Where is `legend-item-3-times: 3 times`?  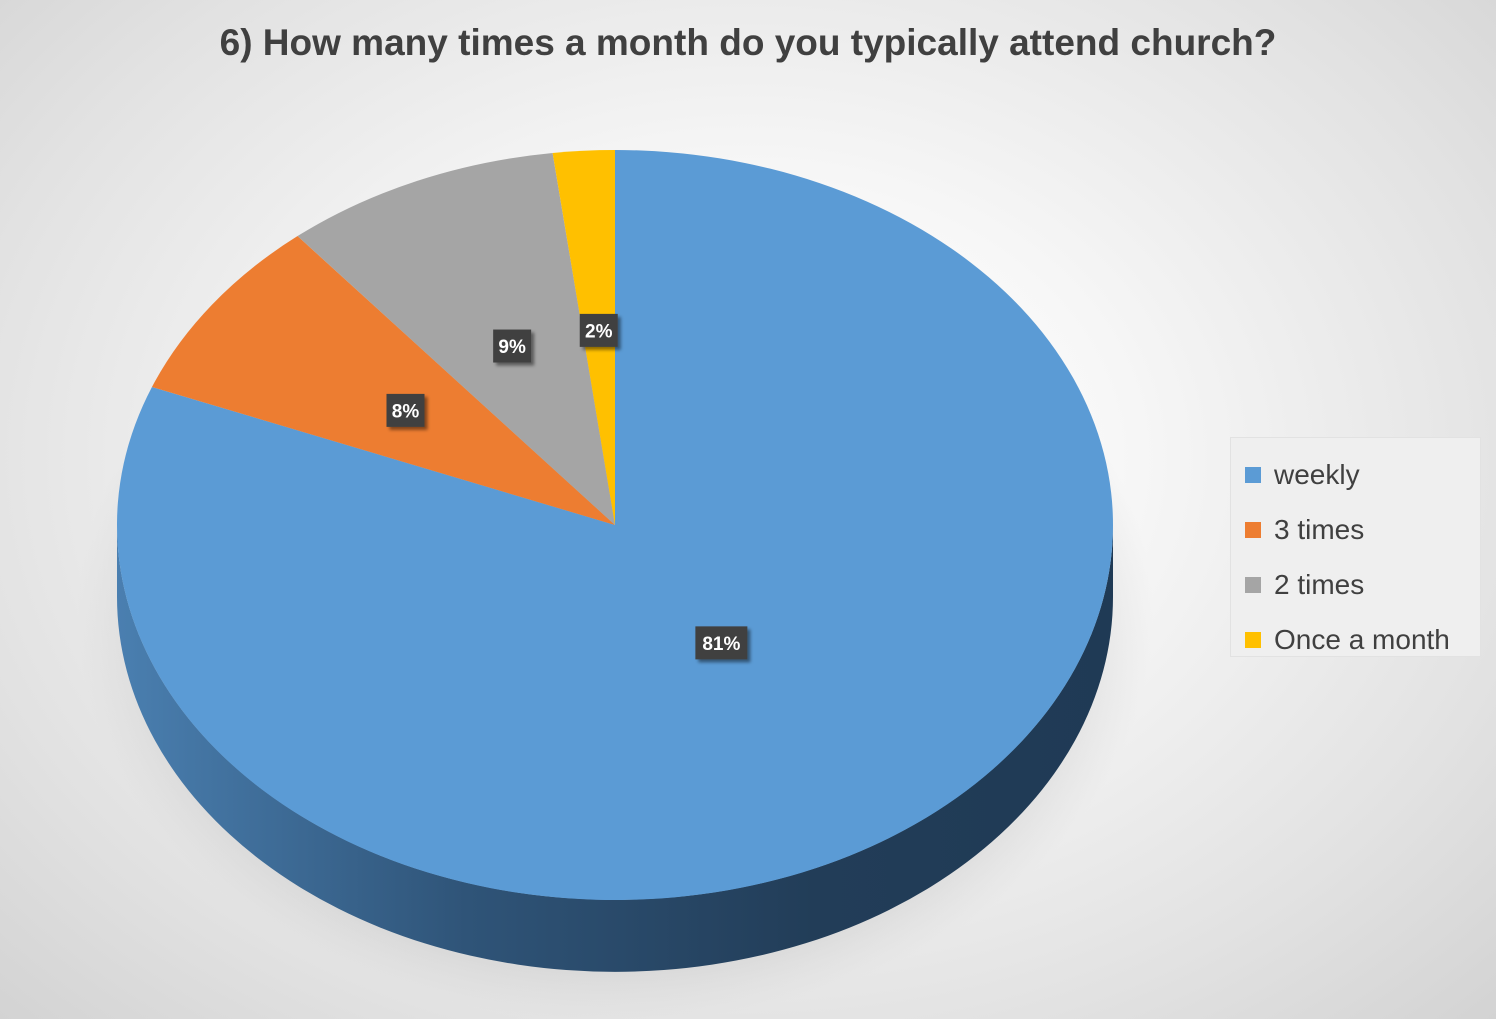
legend-item-3-times: 3 times is located at coordinates (1355, 529).